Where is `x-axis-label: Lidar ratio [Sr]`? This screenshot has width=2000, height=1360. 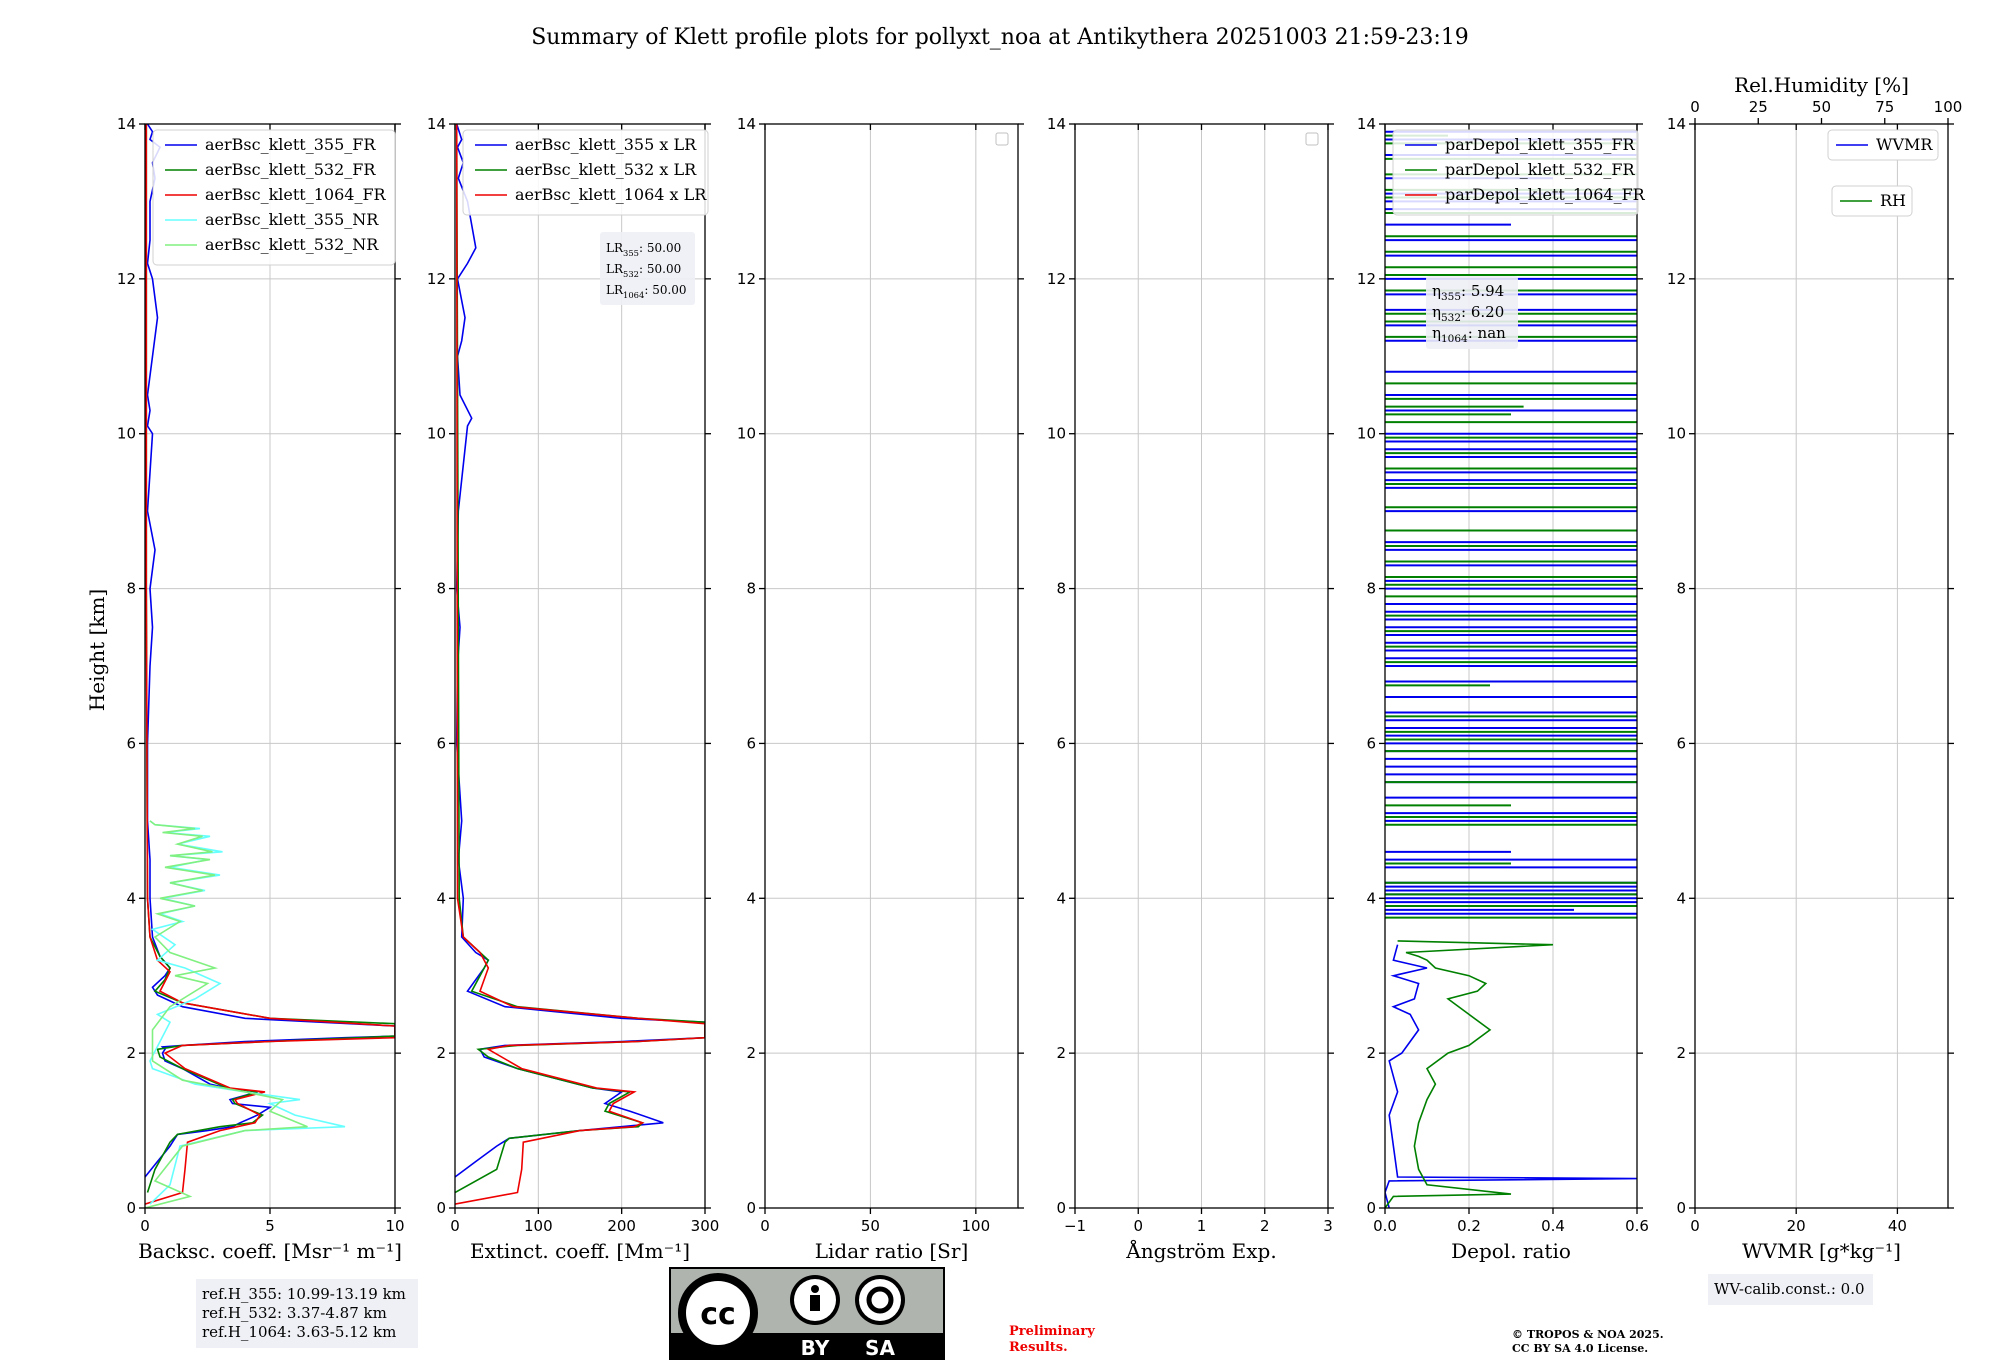
x-axis-label: Lidar ratio [Sr] is located at coordinates (892, 1251).